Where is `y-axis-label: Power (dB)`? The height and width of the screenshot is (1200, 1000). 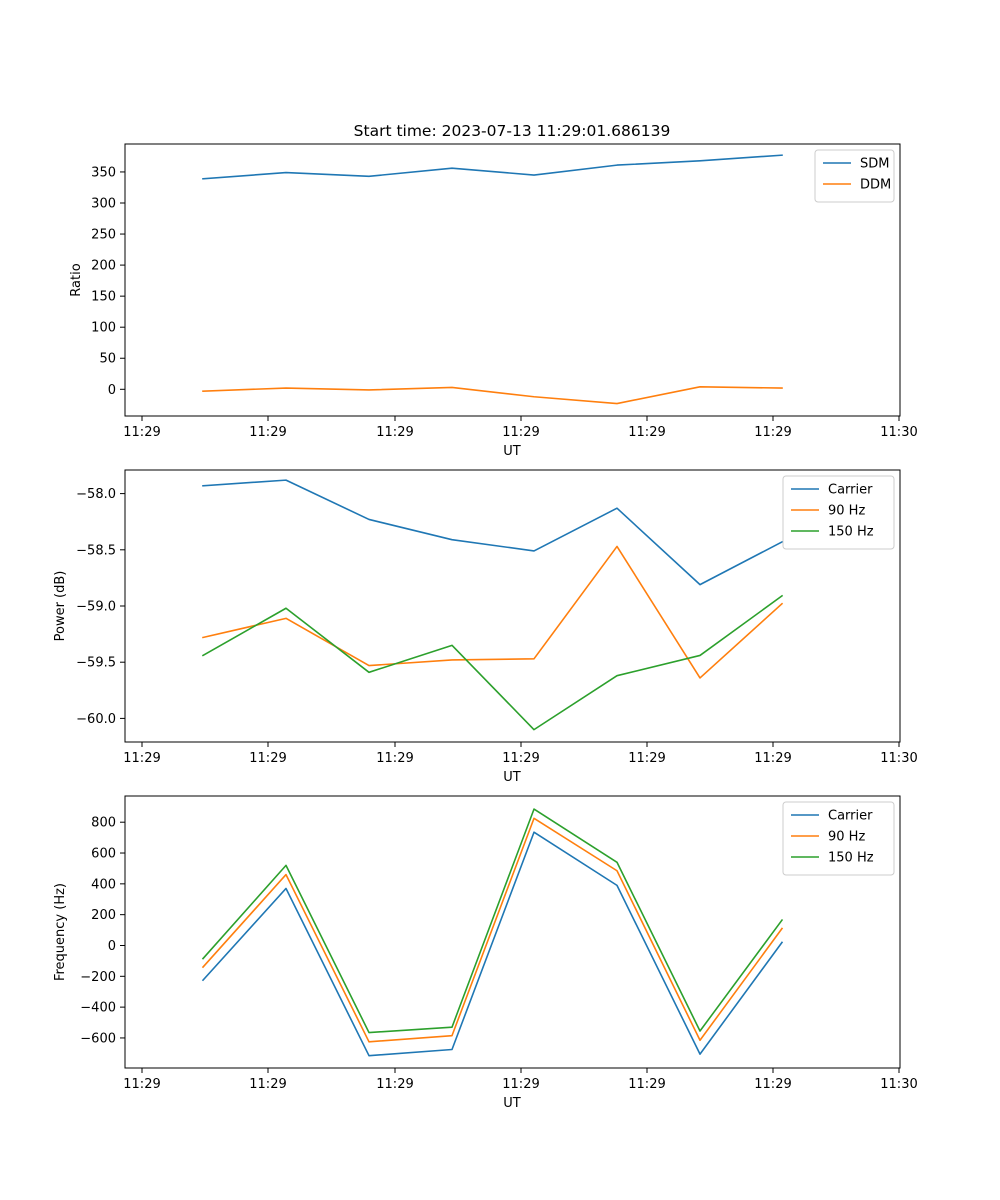 y-axis-label: Power (dB) is located at coordinates (60, 606).